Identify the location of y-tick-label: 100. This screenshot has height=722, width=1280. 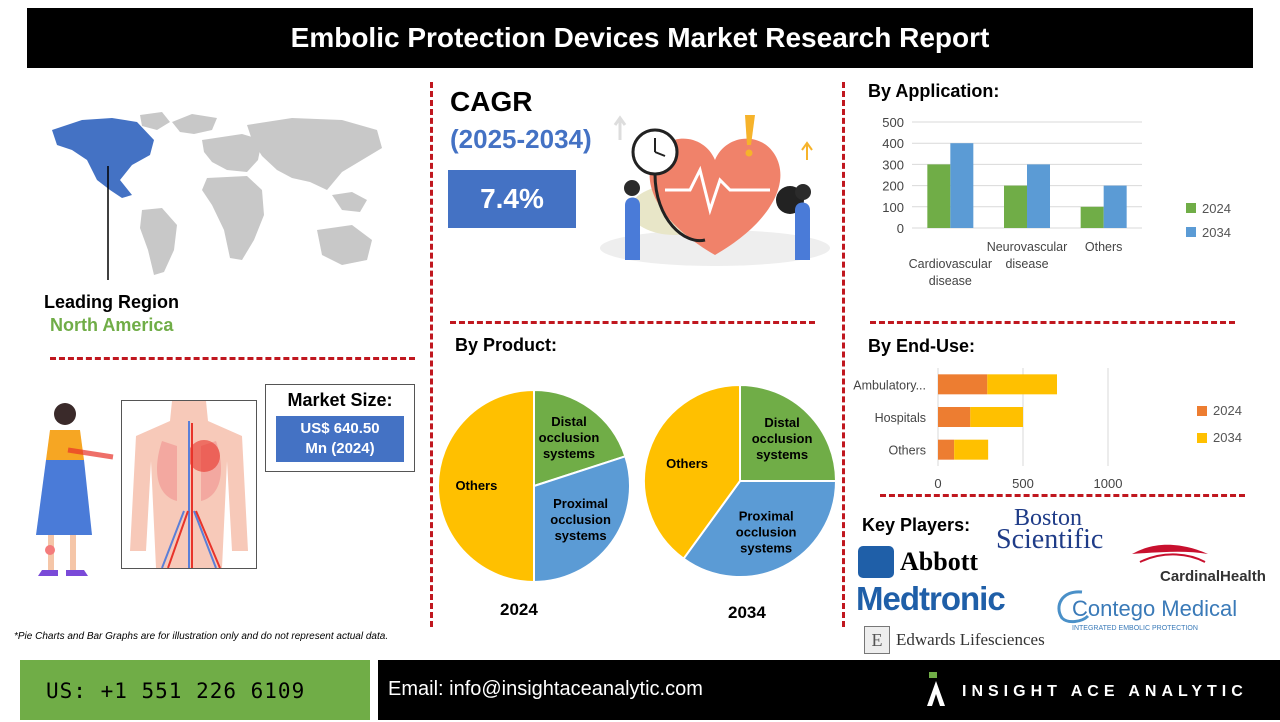
(893, 207).